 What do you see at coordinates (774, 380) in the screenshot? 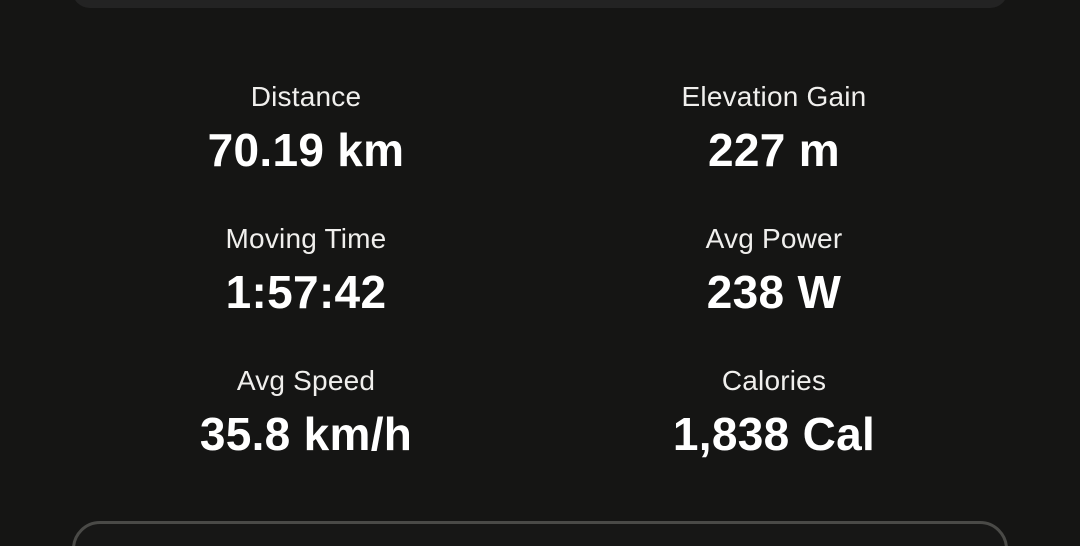
I see `stat-label: Calories` at bounding box center [774, 380].